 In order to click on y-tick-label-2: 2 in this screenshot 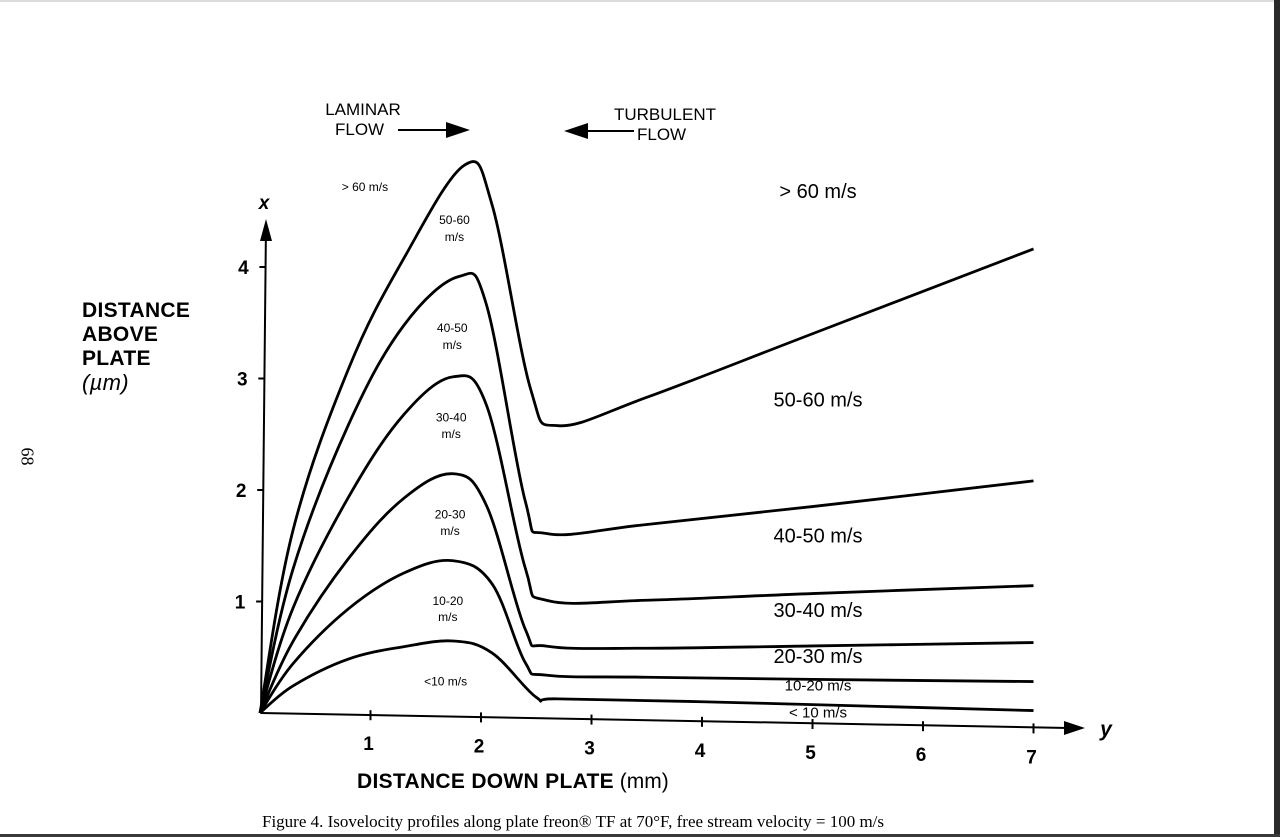, I will do `click(241, 491)`.